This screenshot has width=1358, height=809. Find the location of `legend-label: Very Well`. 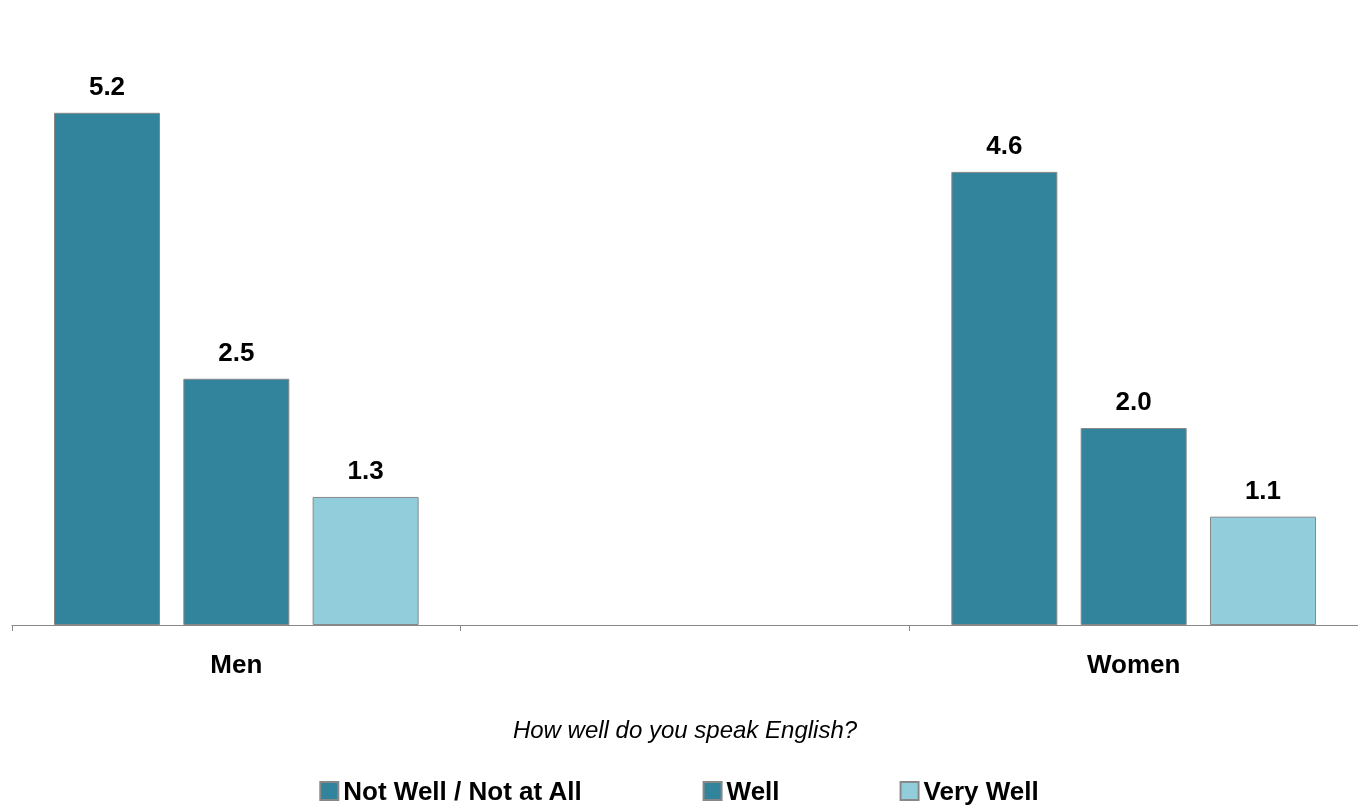

legend-label: Very Well is located at coordinates (981, 791).